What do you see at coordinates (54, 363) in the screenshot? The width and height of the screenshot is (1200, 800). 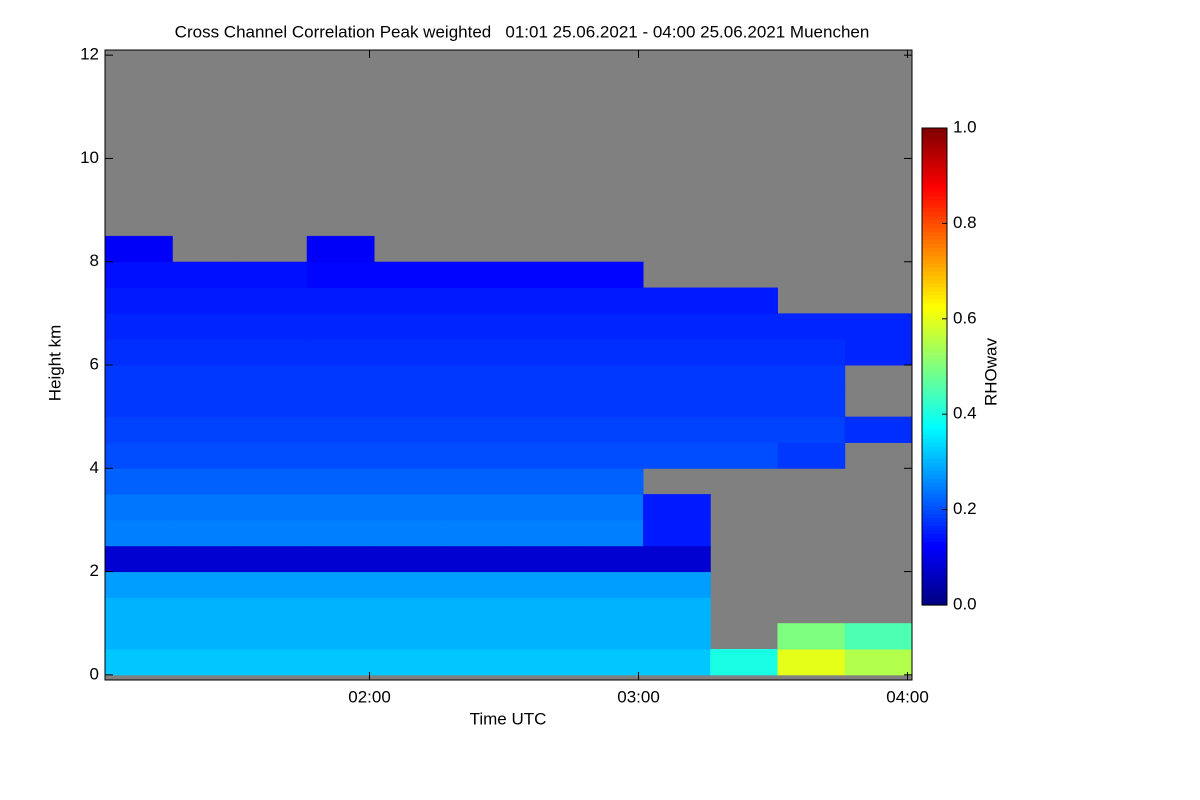 I see `y-axis-label: Height km` at bounding box center [54, 363].